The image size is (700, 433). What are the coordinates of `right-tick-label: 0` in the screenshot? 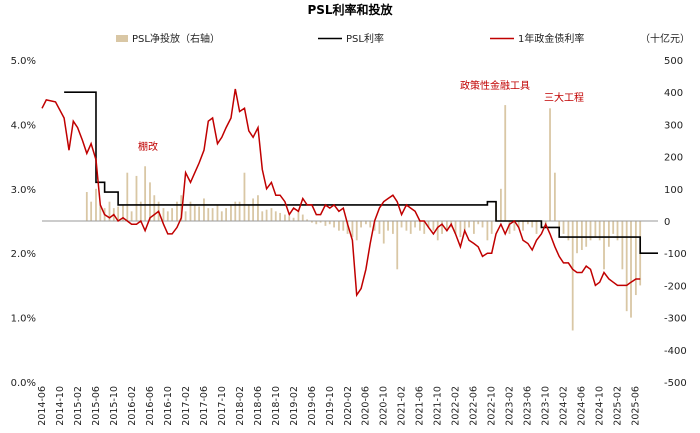 It's located at (667, 222).